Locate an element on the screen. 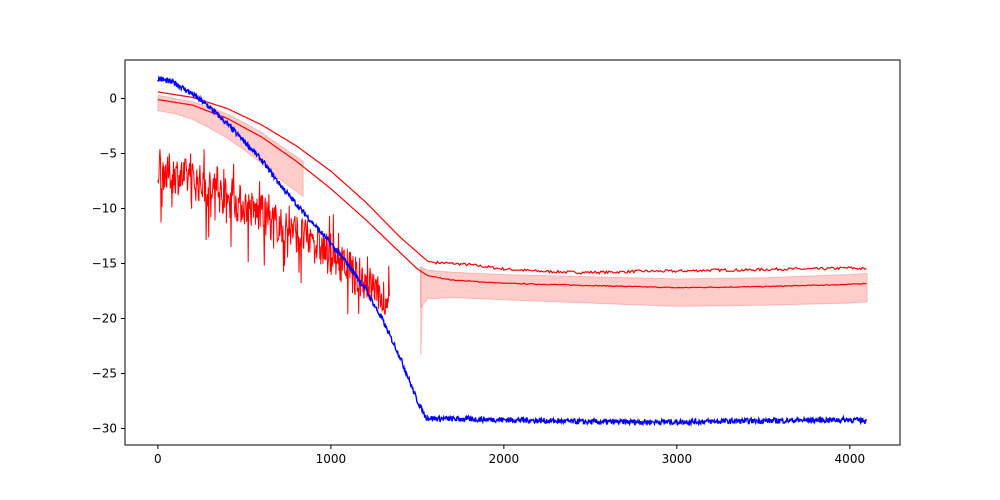  noisy-red-series is located at coordinates (273, 232).